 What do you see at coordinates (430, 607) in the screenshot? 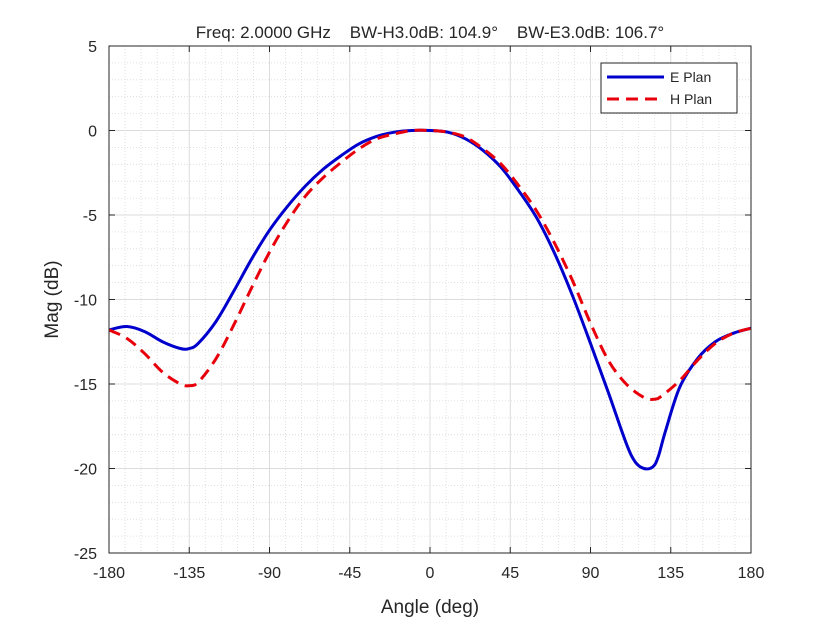
I see `x-axis-label: Angle (deg)` at bounding box center [430, 607].